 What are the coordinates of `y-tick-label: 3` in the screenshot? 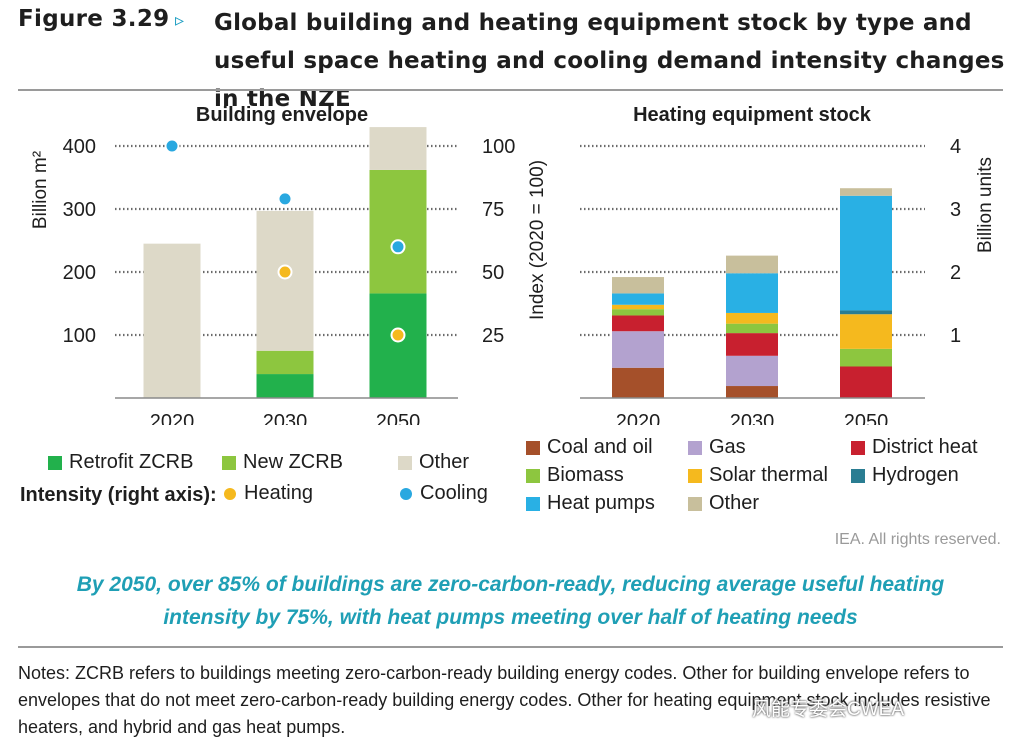 It's located at (955, 210).